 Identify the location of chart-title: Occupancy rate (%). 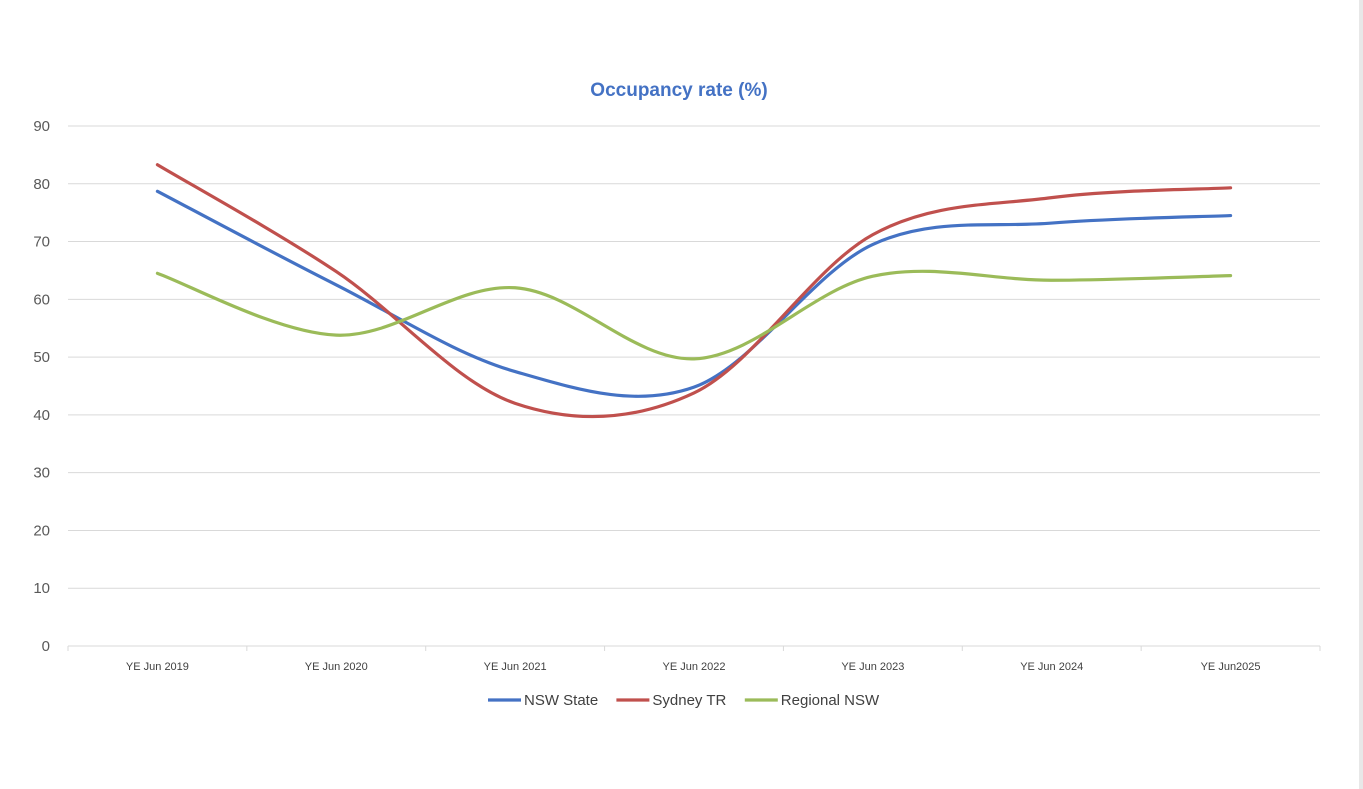
(678, 90).